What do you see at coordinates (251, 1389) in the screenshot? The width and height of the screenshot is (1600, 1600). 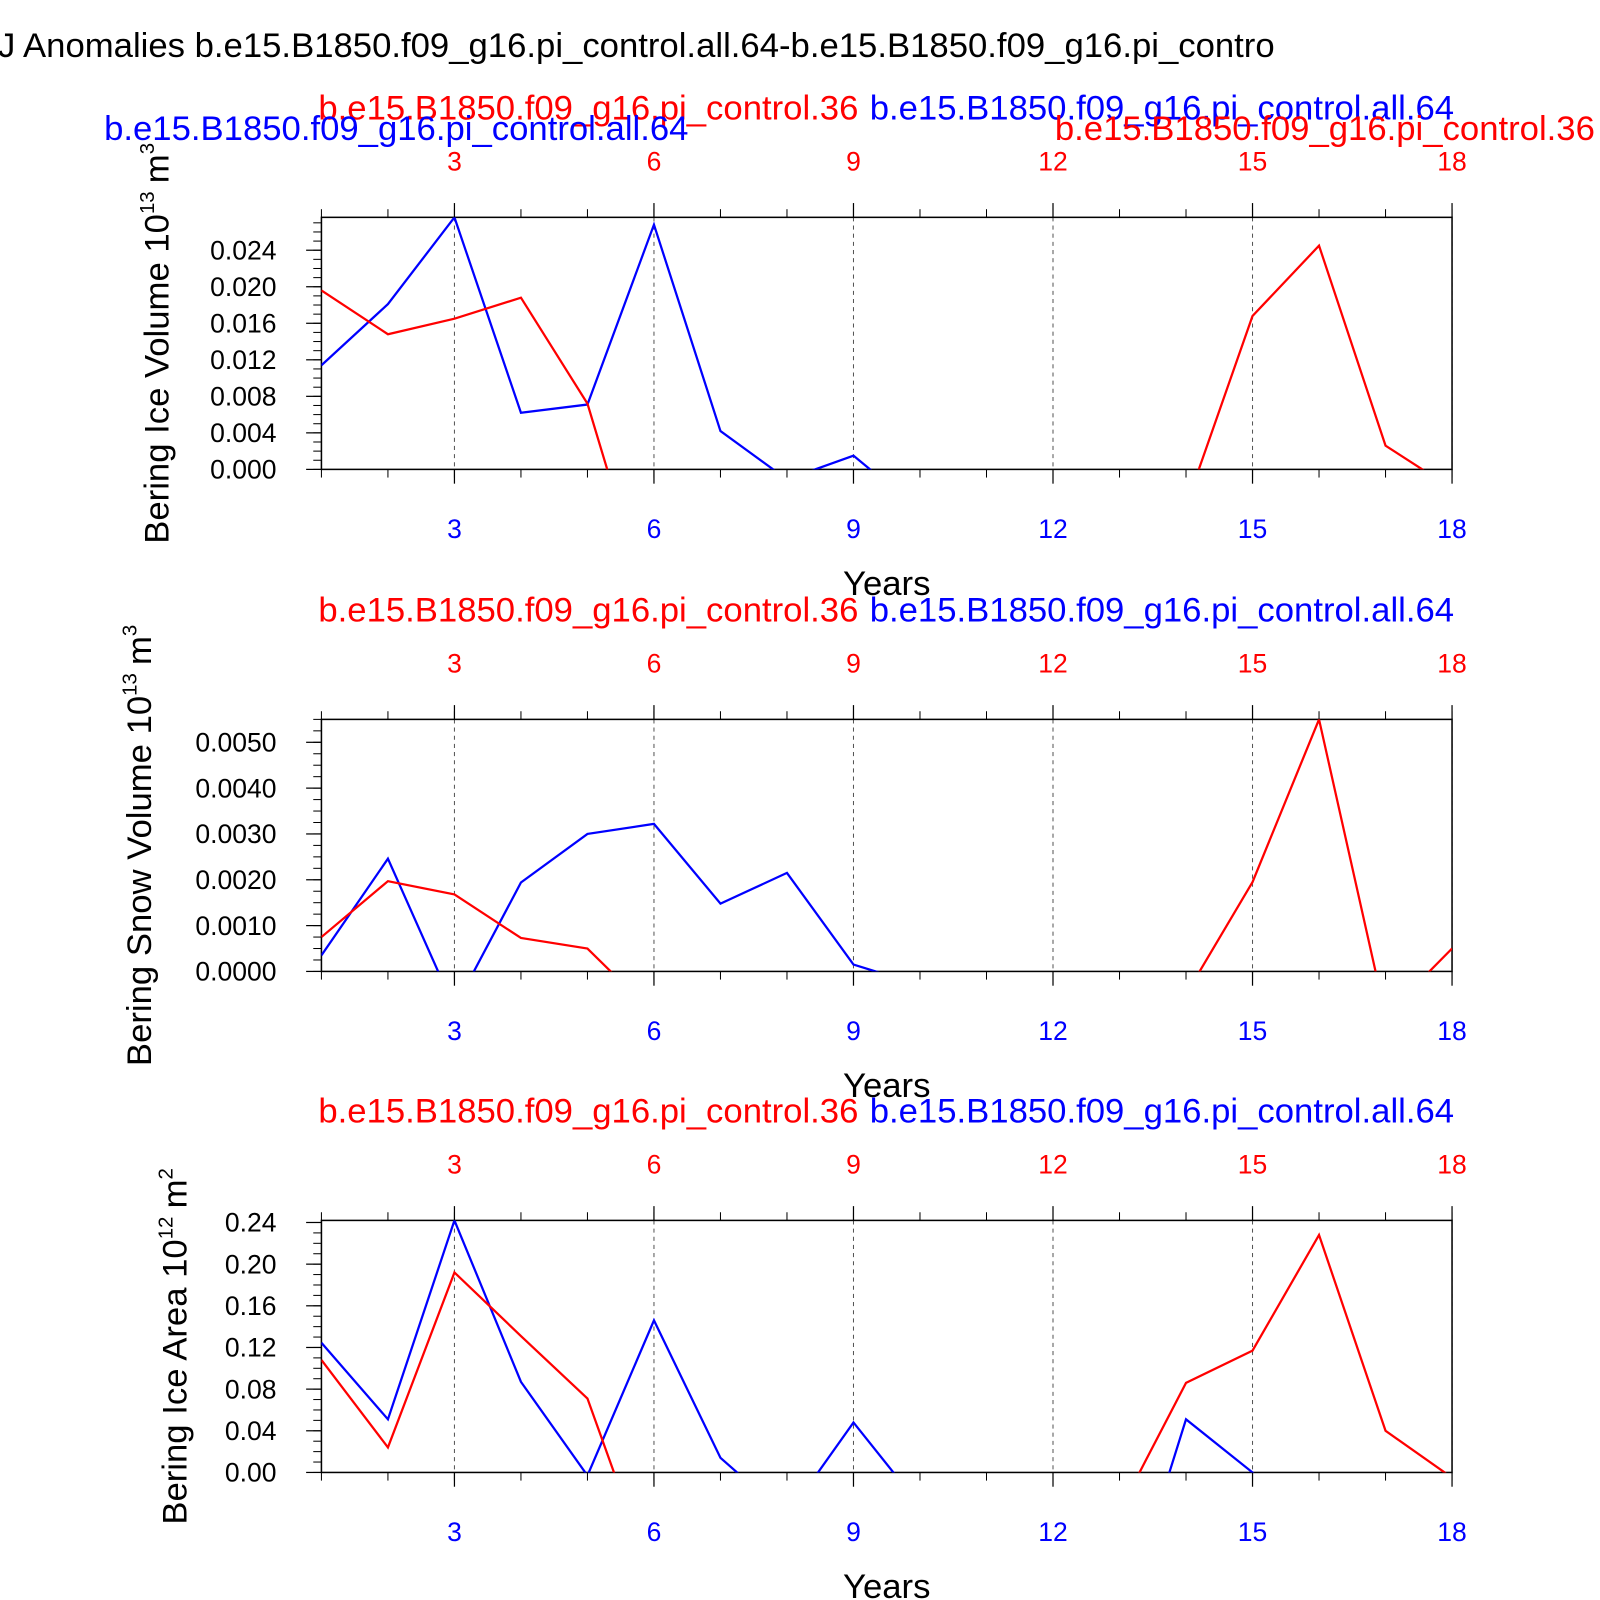 I see `y-tick-label: 0.08` at bounding box center [251, 1389].